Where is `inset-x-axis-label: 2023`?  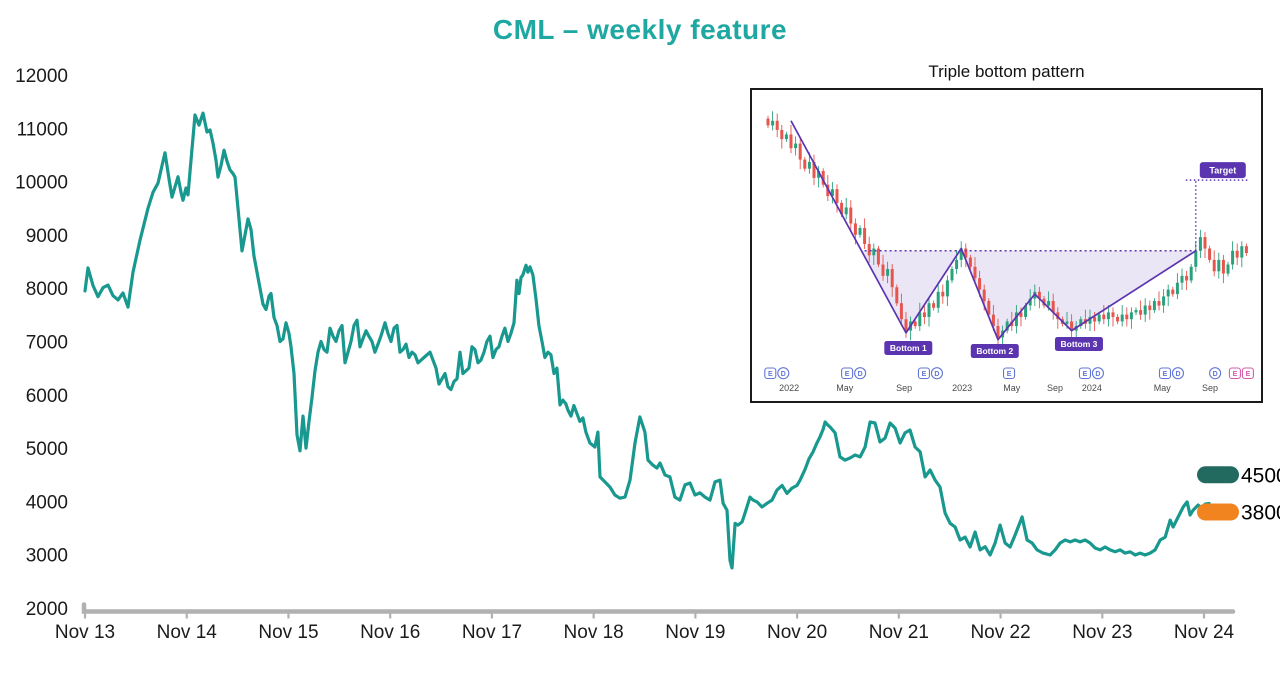 inset-x-axis-label: 2023 is located at coordinates (962, 388).